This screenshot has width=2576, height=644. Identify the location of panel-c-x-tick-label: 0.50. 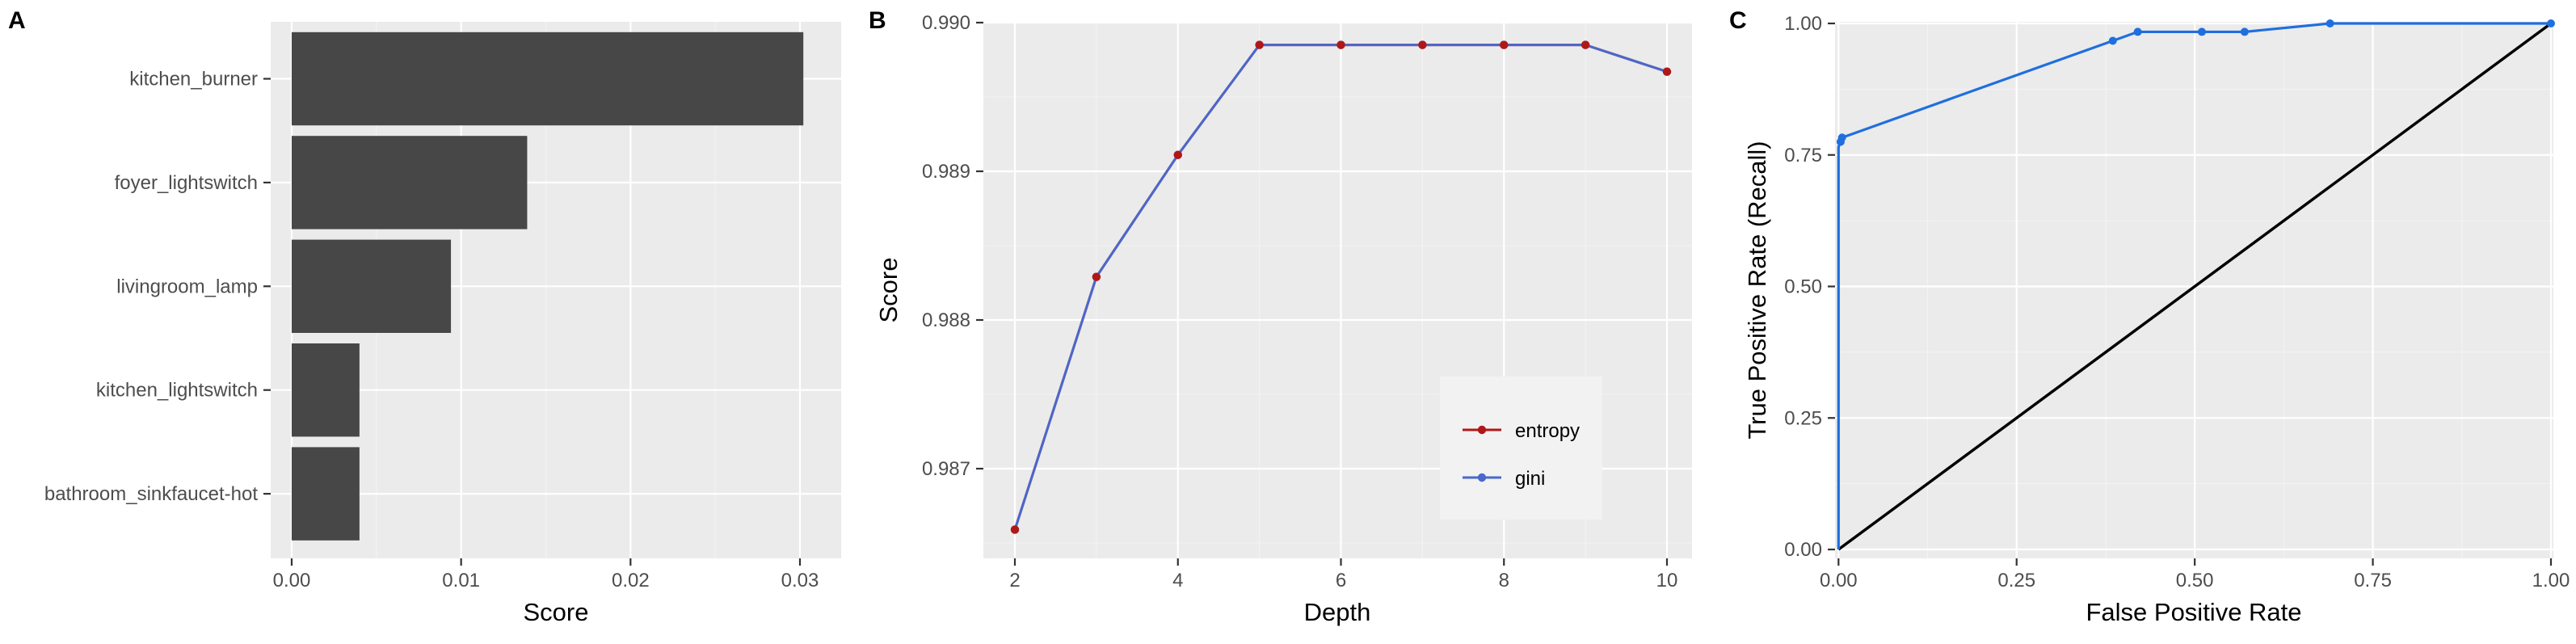
(2195, 580).